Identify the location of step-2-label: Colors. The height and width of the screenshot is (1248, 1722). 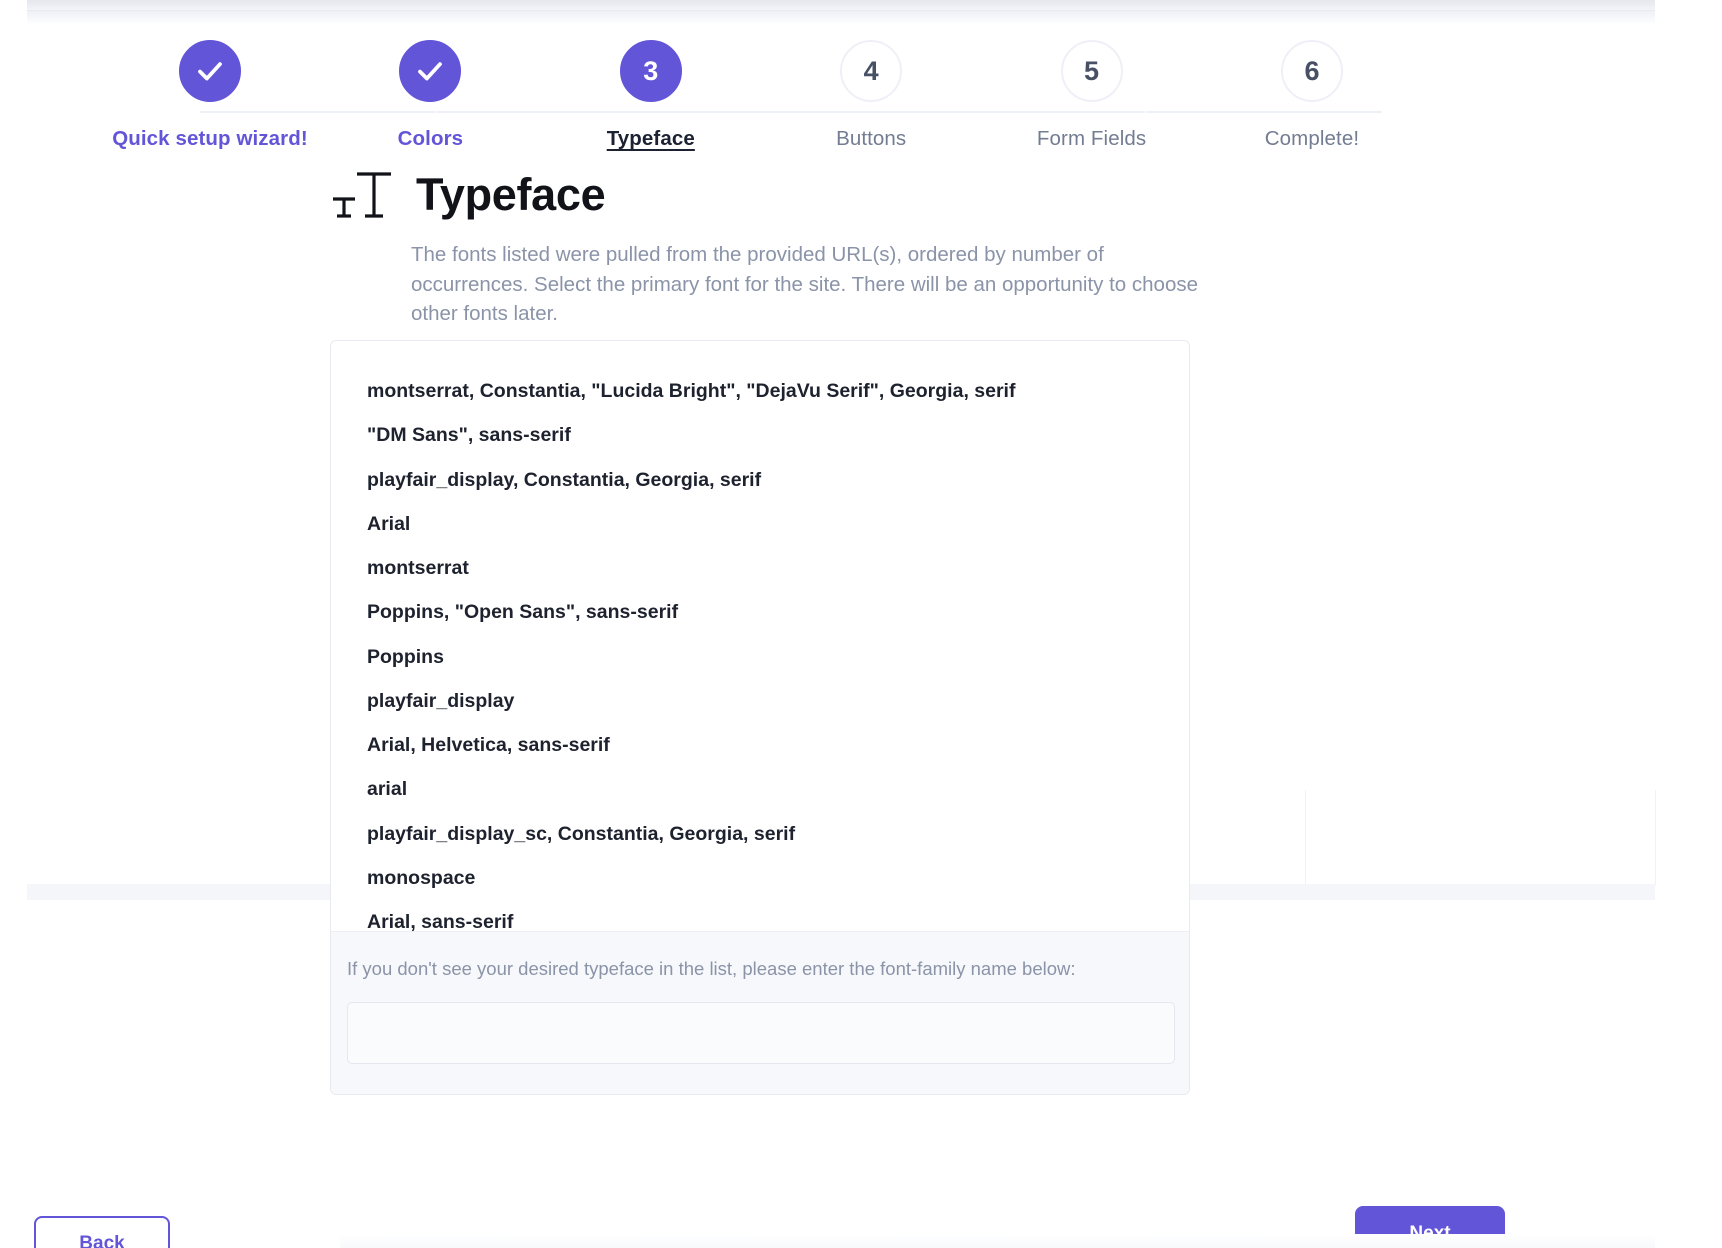
(430, 138).